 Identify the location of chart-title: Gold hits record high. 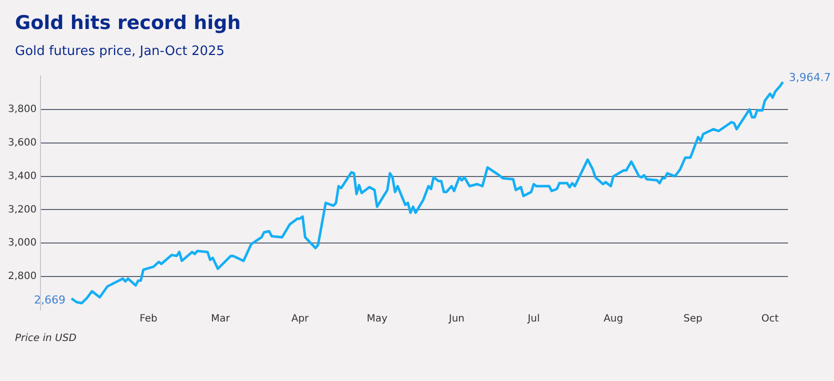
(128, 23).